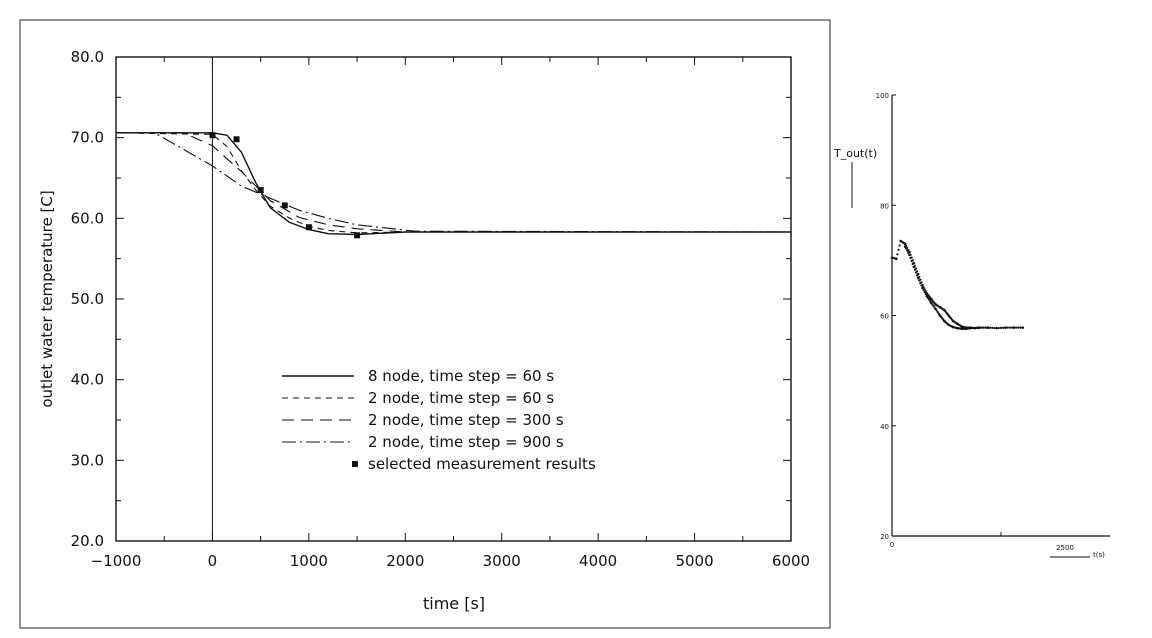 The width and height of the screenshot is (1152, 638). I want to click on inset-x-axis-label: t(s), so click(1099, 555).